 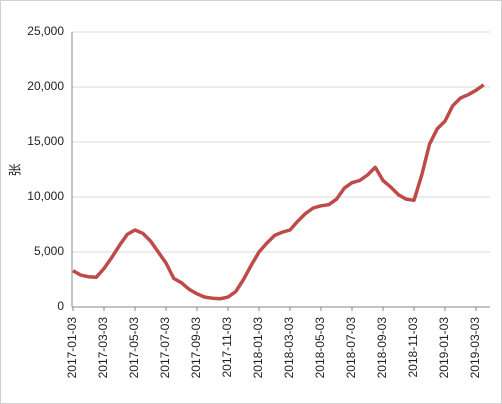 What do you see at coordinates (103, 348) in the screenshot?
I see `x-tick-label: 2017-03-03` at bounding box center [103, 348].